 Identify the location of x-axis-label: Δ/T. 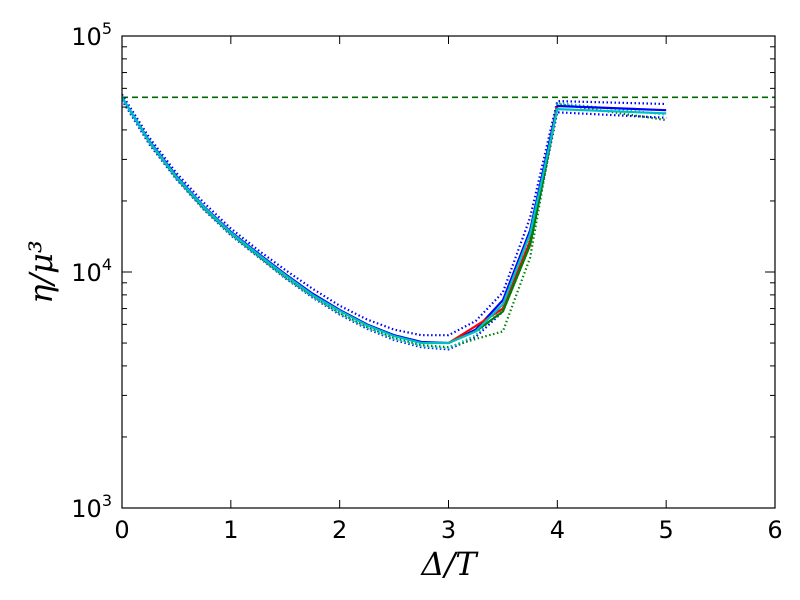
(449, 564).